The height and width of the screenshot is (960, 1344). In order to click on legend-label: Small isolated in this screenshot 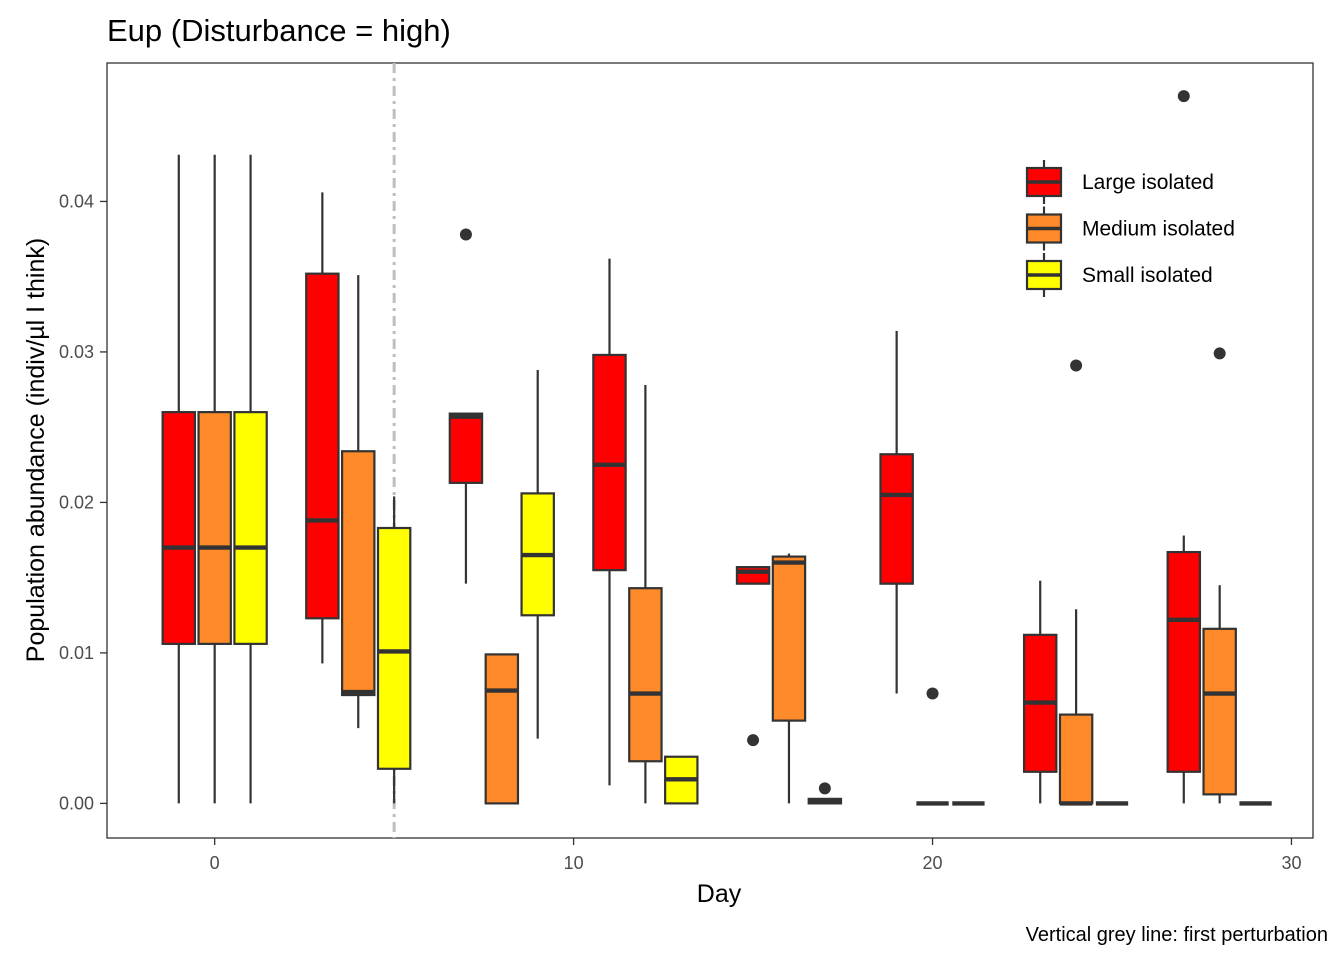, I will do `click(1147, 275)`.